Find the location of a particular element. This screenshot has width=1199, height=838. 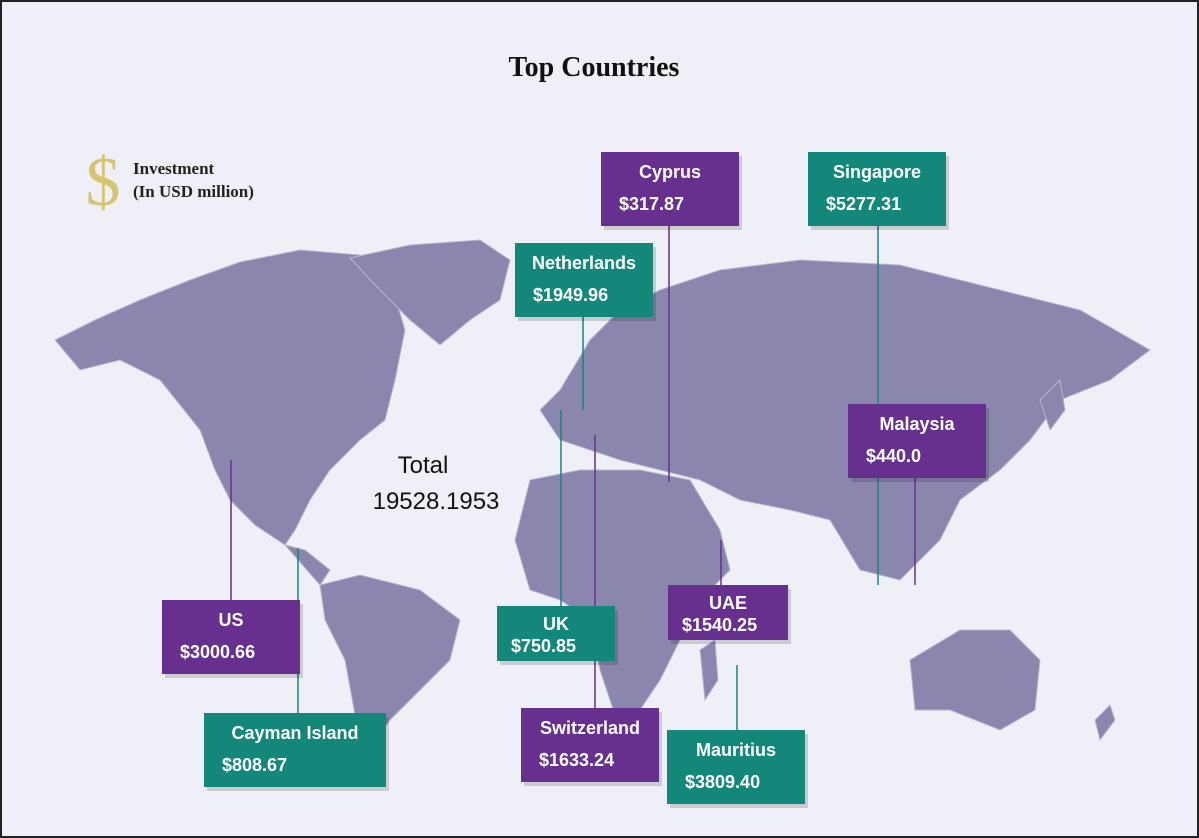

country-name: Cayman Island is located at coordinates (294, 733).